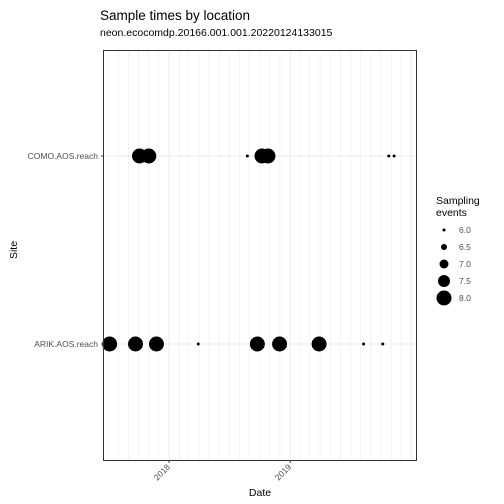 This screenshot has width=504, height=504. Describe the element at coordinates (66, 250) in the screenshot. I see `y-axis-ticks: COMO.AOS.reach ARIK.AOS.reach` at that location.